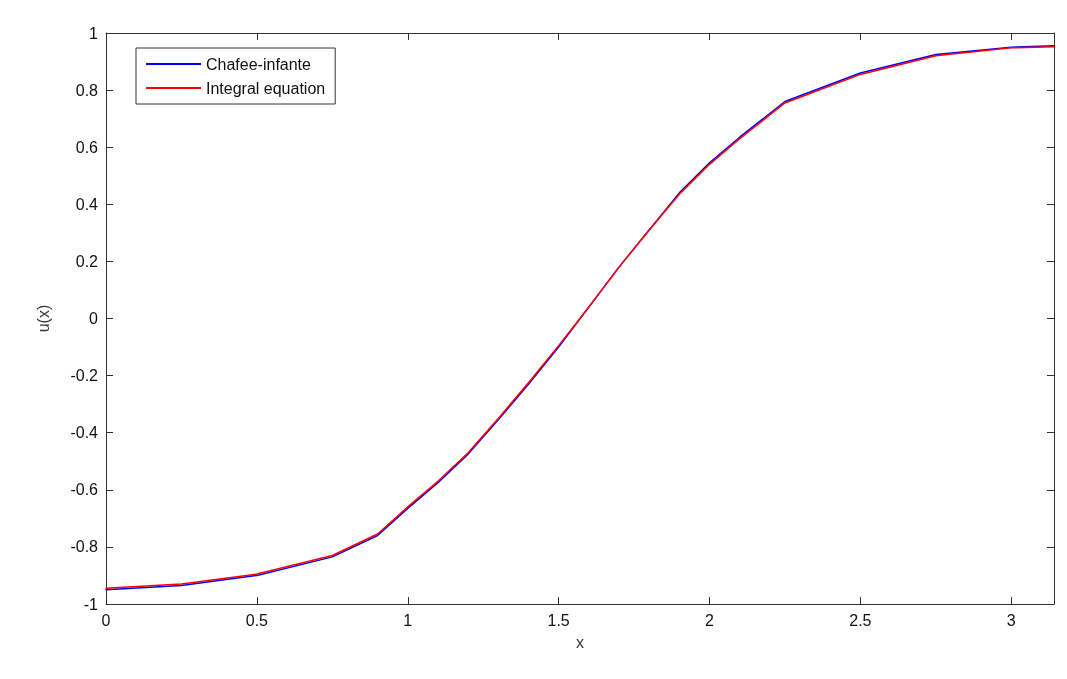 The height and width of the screenshot is (679, 1067). Describe the element at coordinates (87, 261) in the screenshot. I see `y-tick-label: 0.2` at that location.